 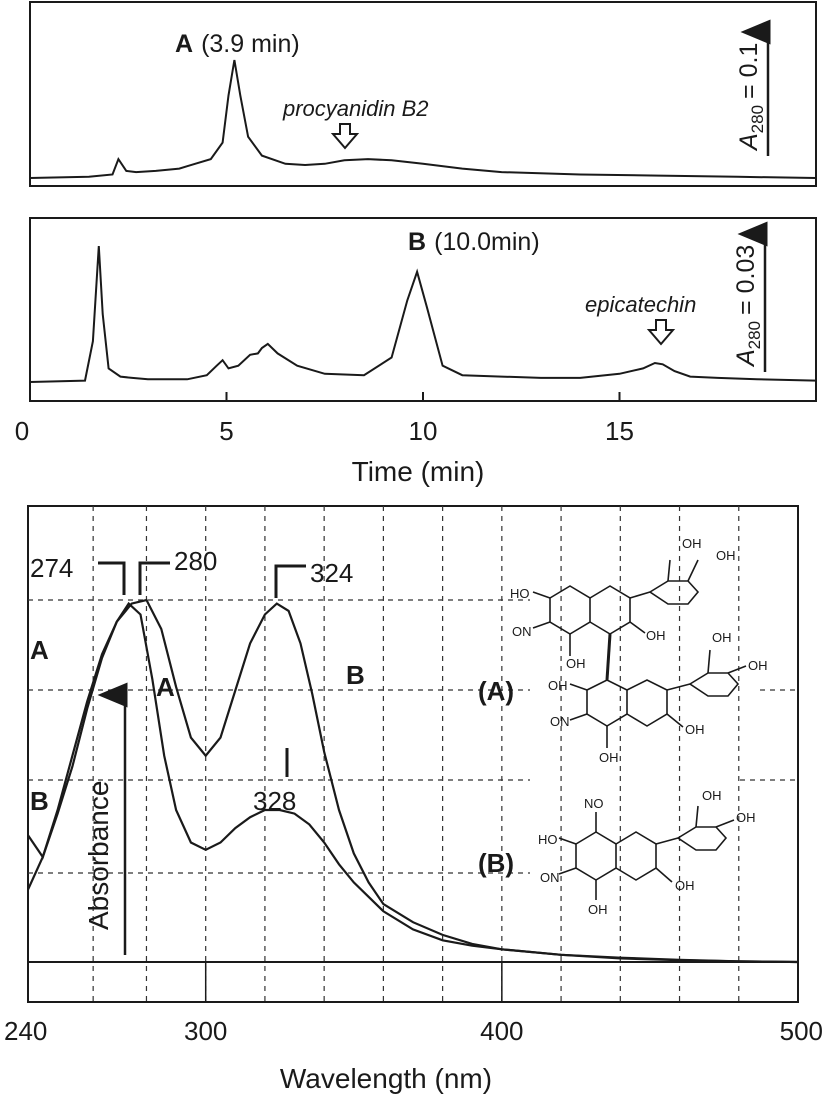 I want to click on bottom-chromatogram-line, so click(x=423, y=314).